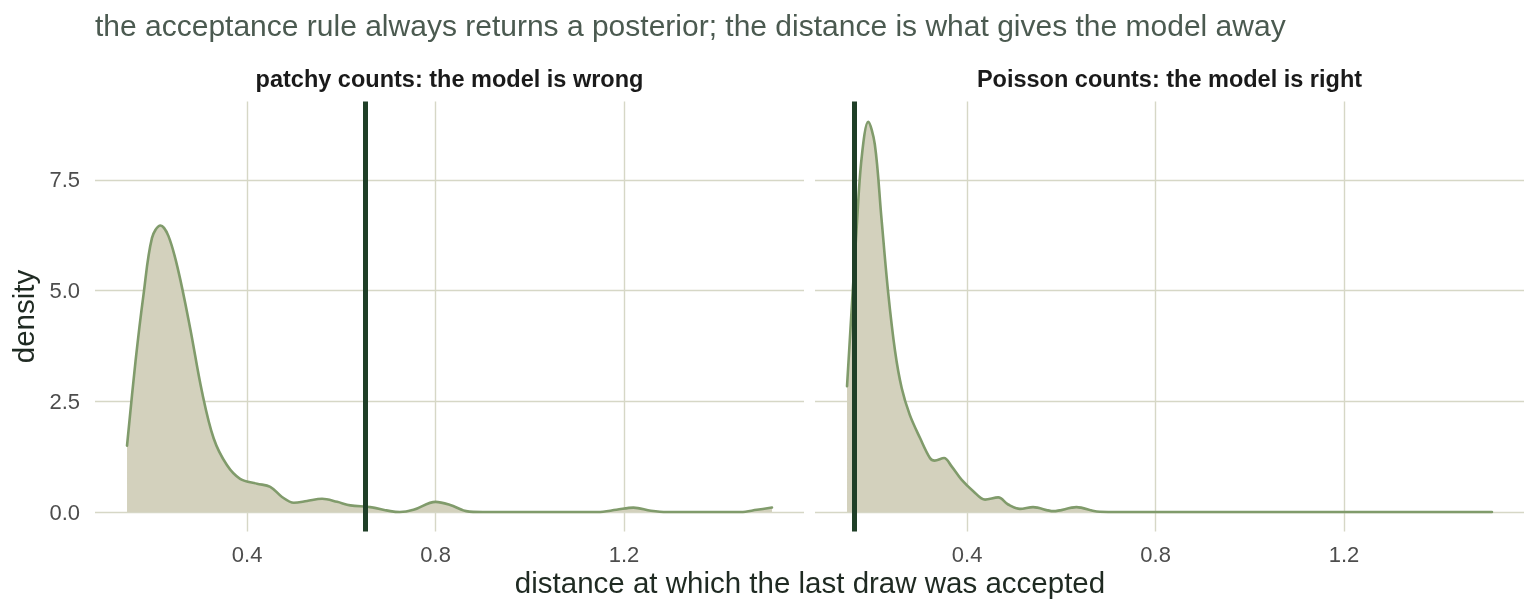 The width and height of the screenshot is (1536, 614). What do you see at coordinates (810, 583) in the screenshot?
I see `x-axis-title: distance at which the last draw was accepted` at bounding box center [810, 583].